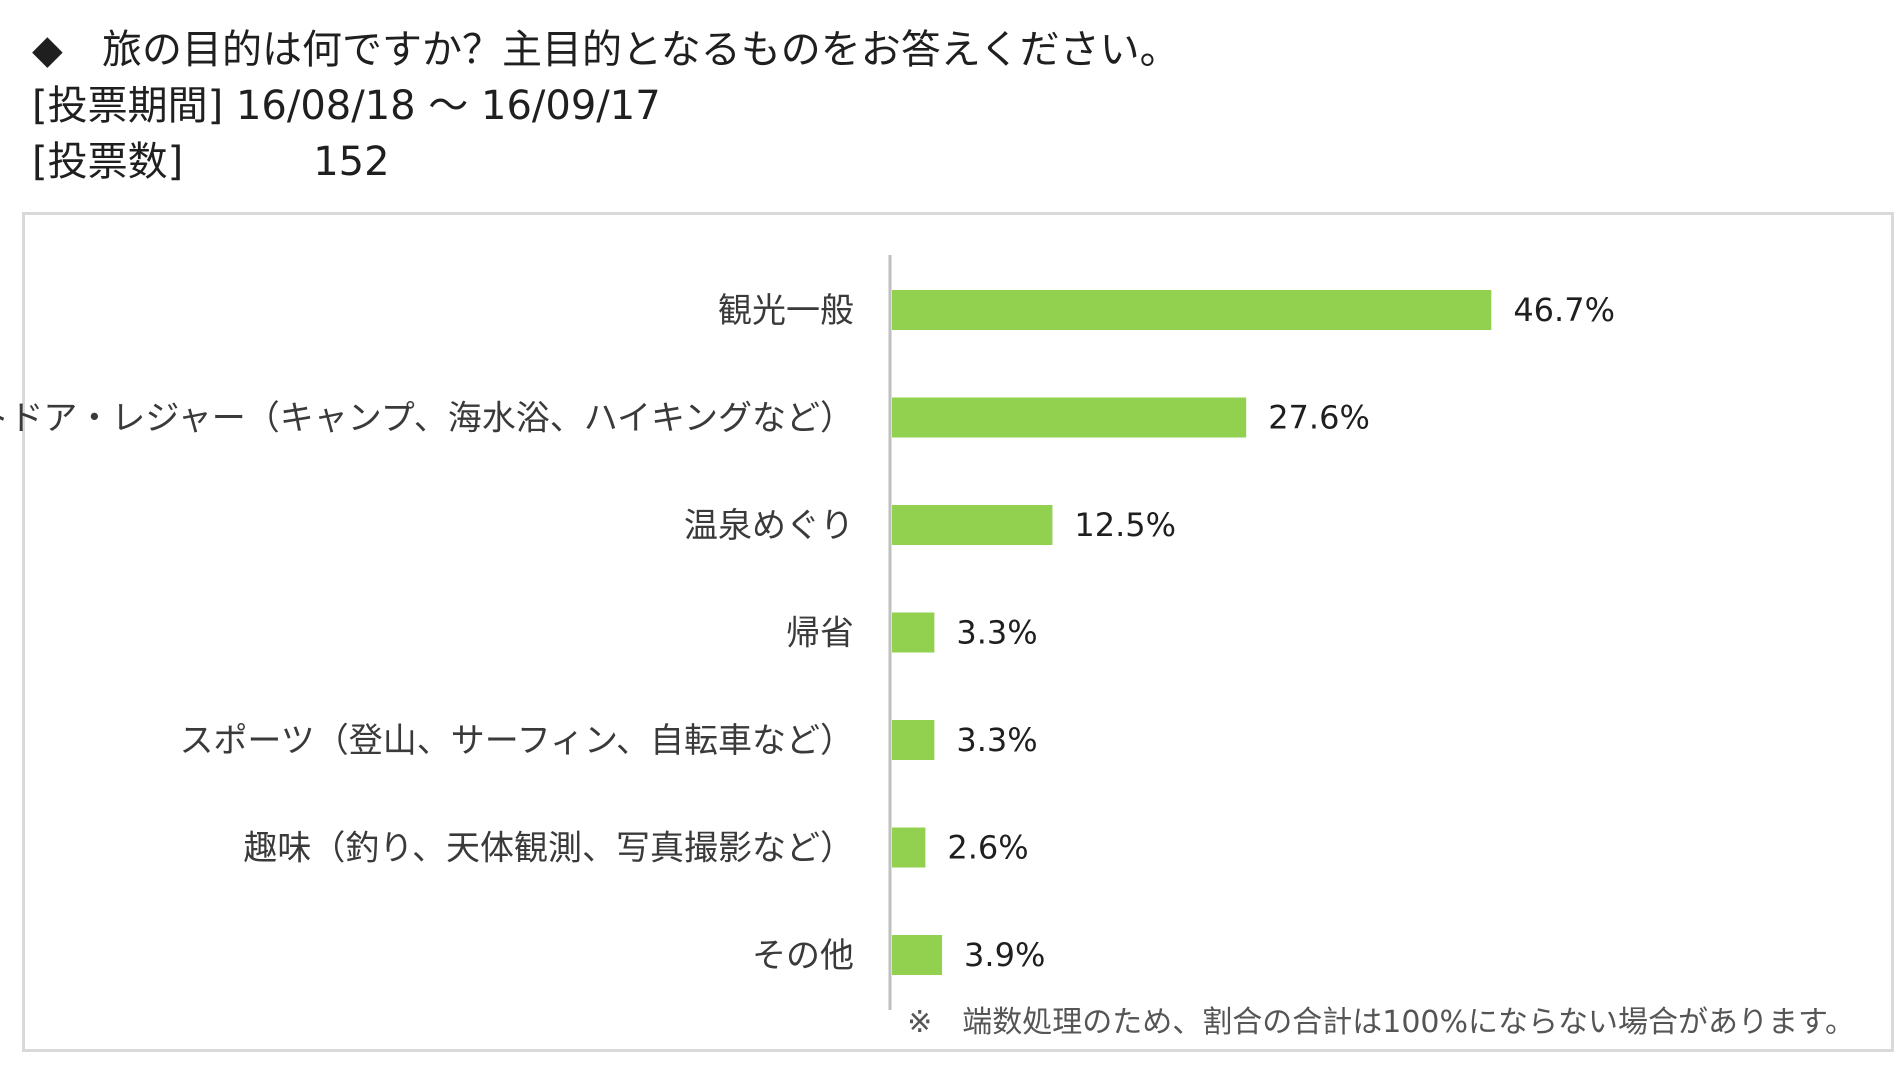  I want to click on category-label: 観光一般, so click(786, 311).